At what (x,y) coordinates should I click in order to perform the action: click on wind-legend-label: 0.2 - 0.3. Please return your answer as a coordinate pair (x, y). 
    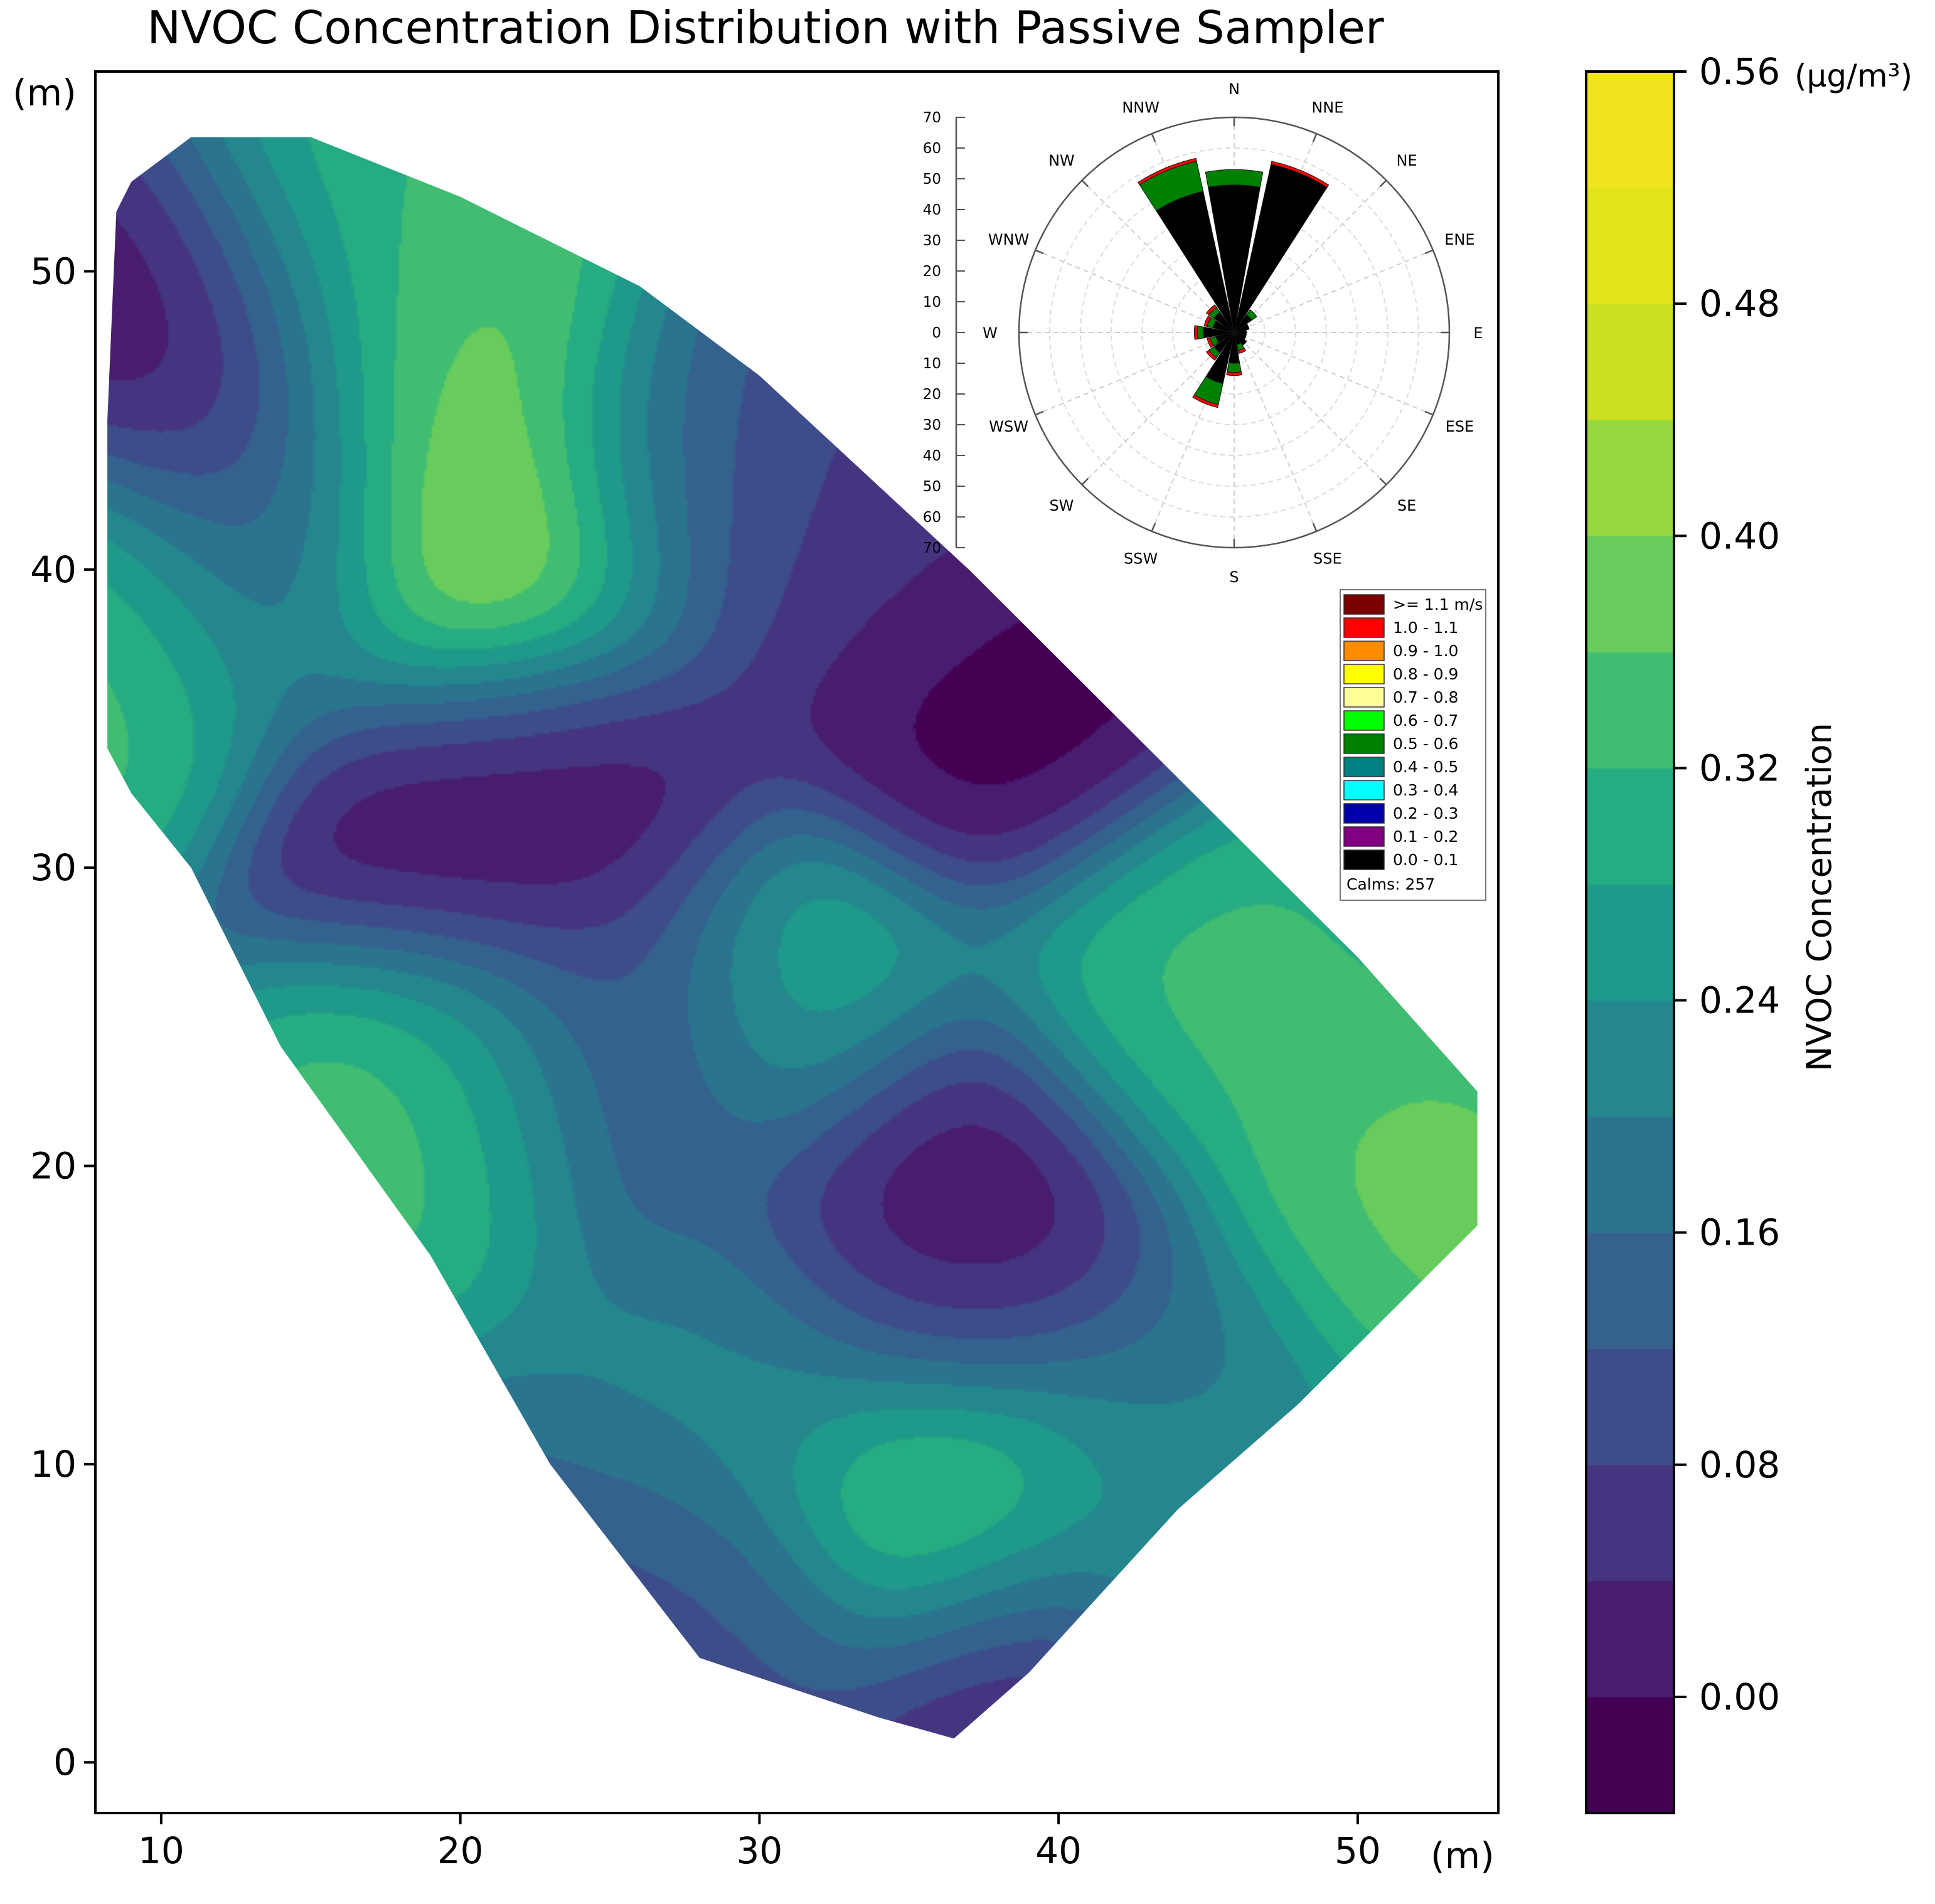
    Looking at the image, I should click on (1425, 813).